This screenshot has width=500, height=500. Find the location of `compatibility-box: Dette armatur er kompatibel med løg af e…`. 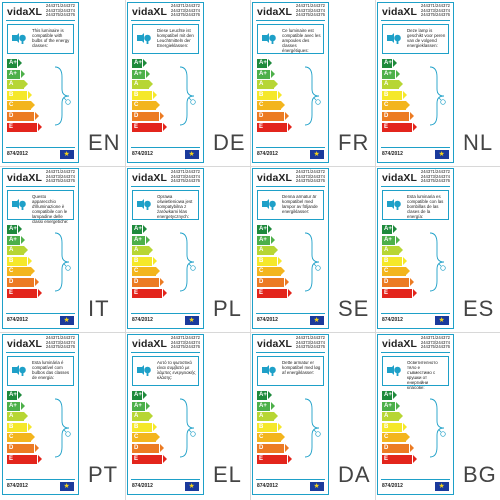

compatibility-box: Dette armatur er kompatibel med løg af e… is located at coordinates (290, 371).